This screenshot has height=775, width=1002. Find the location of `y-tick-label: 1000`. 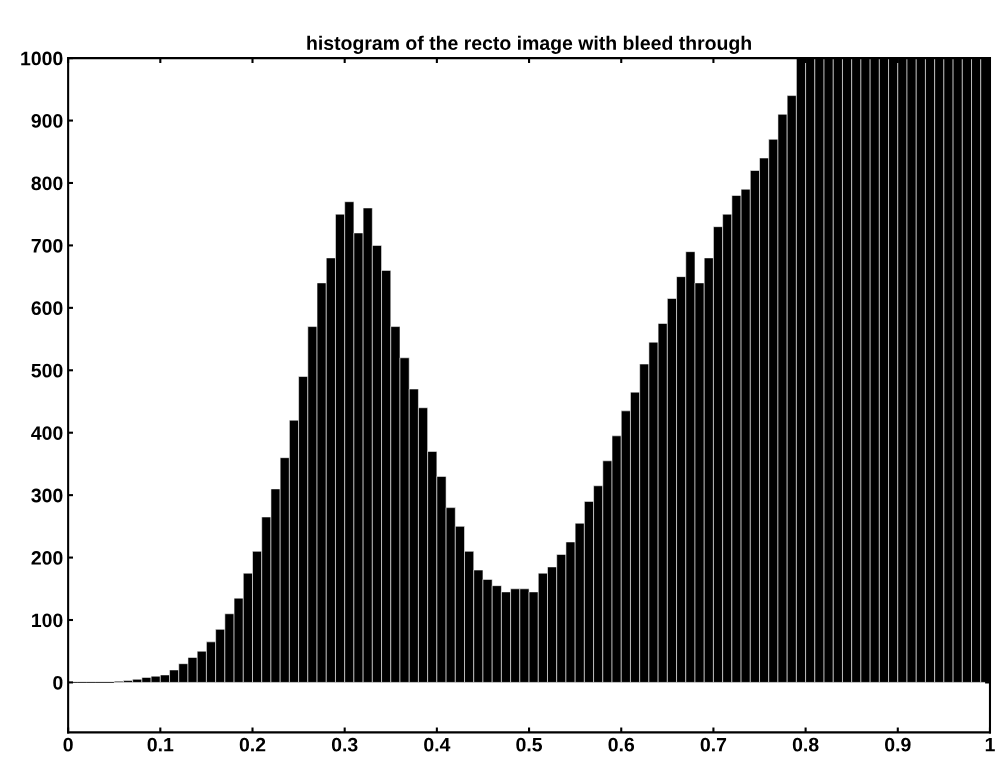

y-tick-label: 1000 is located at coordinates (42, 58).